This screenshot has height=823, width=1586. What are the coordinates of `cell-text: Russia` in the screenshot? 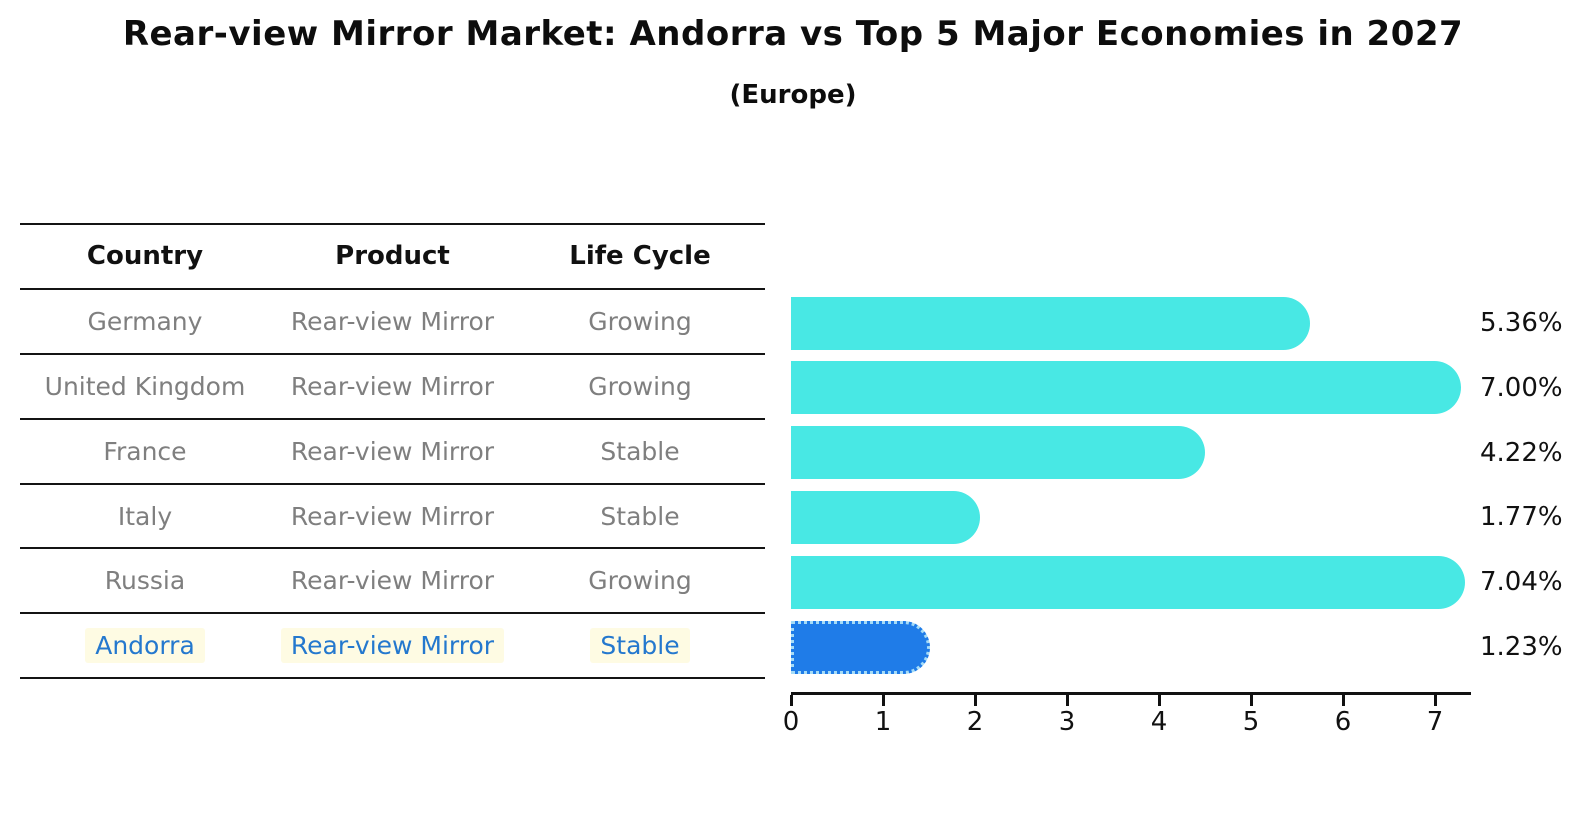 It's located at (145, 581).